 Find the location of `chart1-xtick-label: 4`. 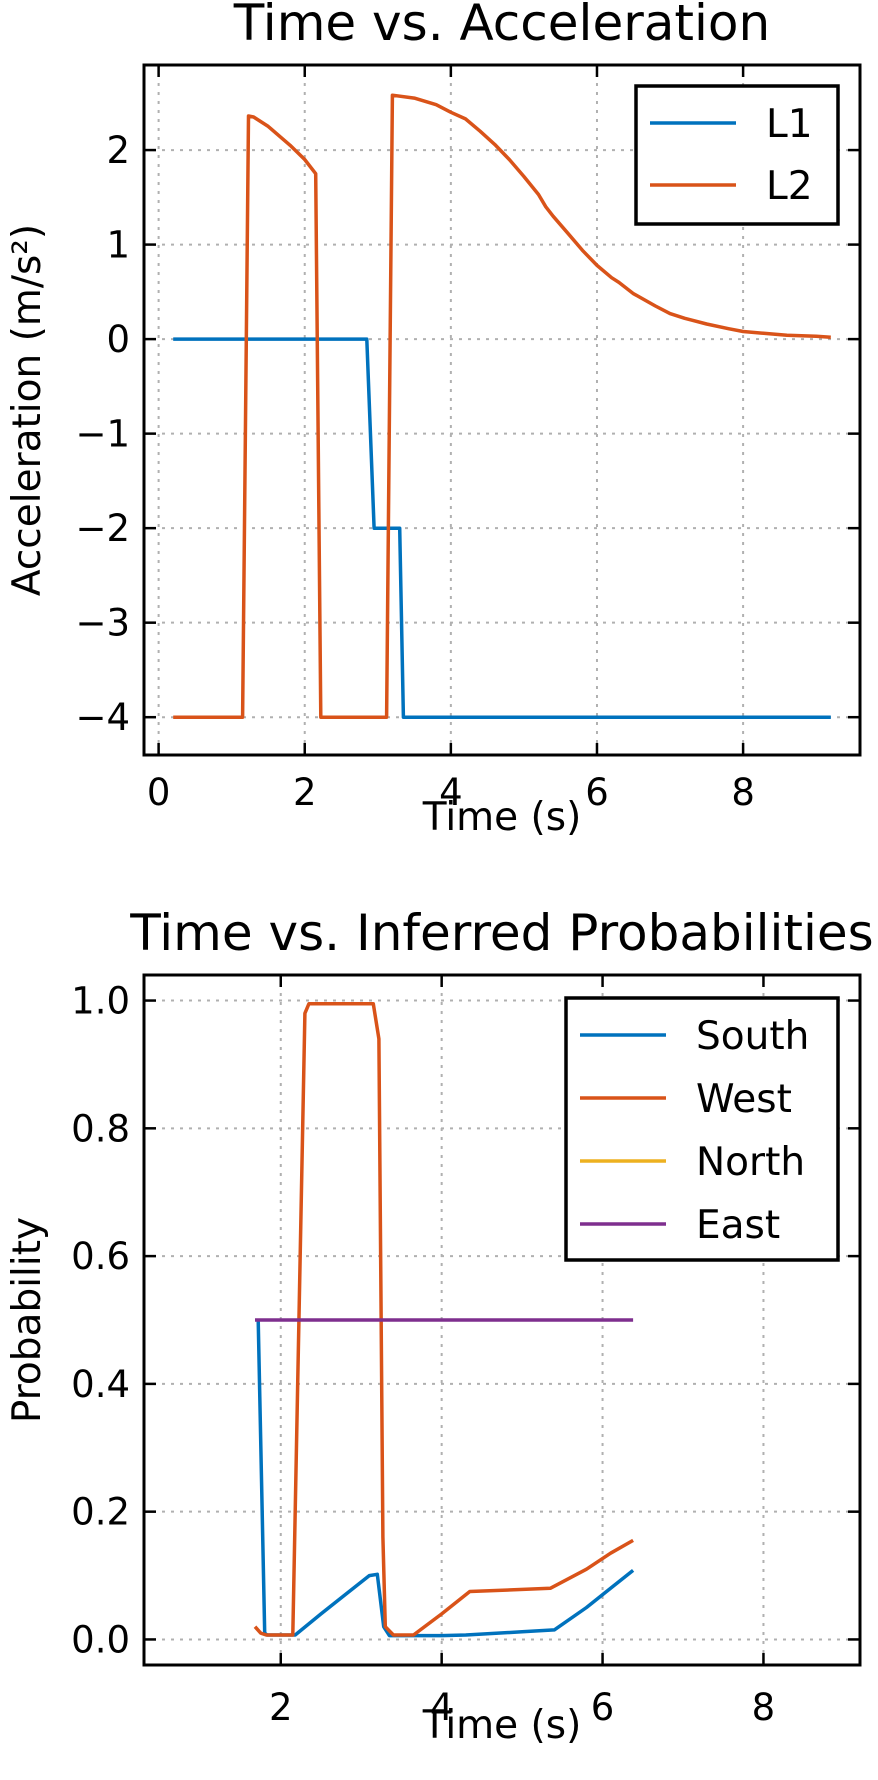

chart1-xtick-label: 4 is located at coordinates (451, 792).